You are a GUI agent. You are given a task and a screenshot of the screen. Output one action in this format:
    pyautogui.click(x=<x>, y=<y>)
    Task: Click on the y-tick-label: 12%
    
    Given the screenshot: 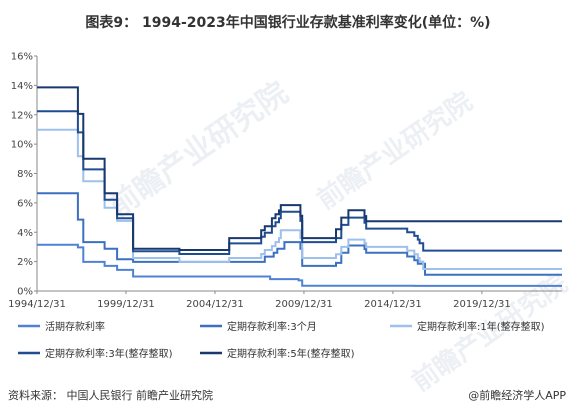 What is the action you would take?
    pyautogui.click(x=22, y=115)
    